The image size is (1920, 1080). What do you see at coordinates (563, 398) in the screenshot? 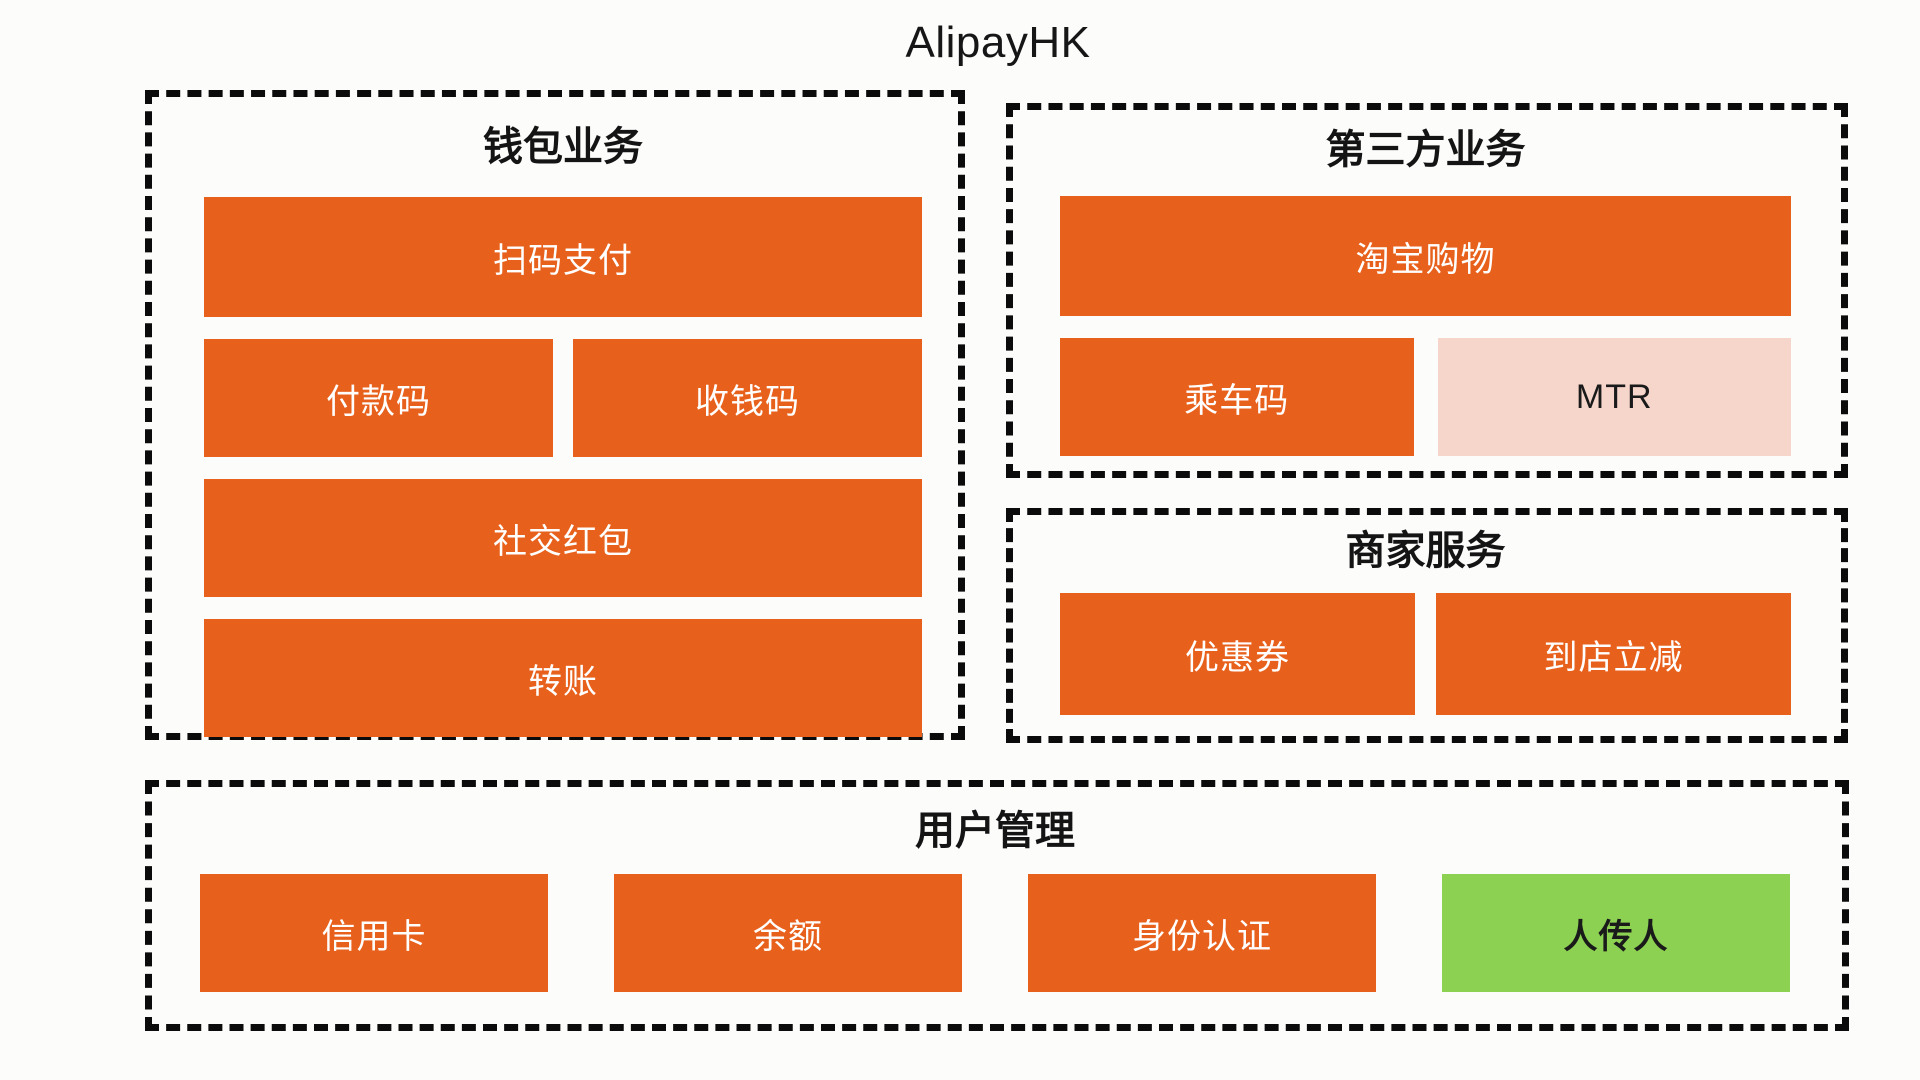
I see `wallet-row-2: 付款码 收钱码` at bounding box center [563, 398].